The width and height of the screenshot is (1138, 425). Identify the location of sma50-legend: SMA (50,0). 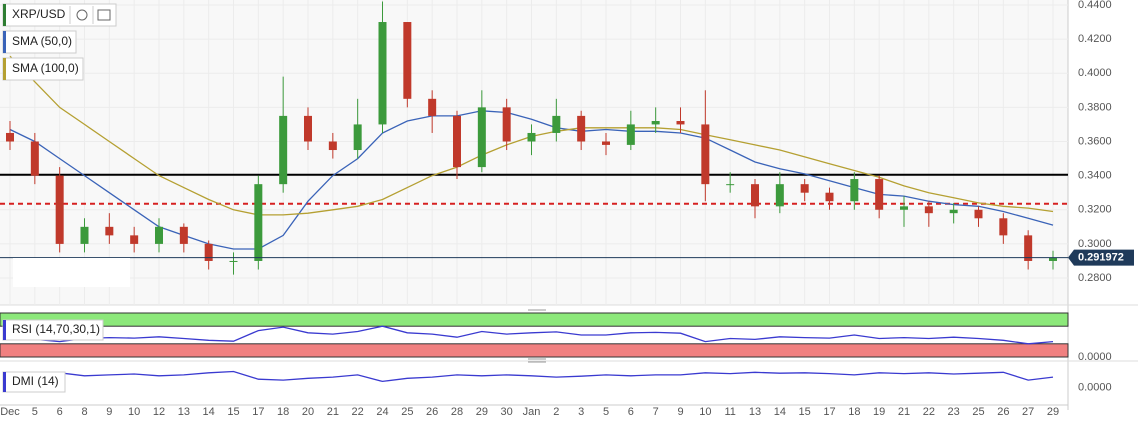
(39, 42).